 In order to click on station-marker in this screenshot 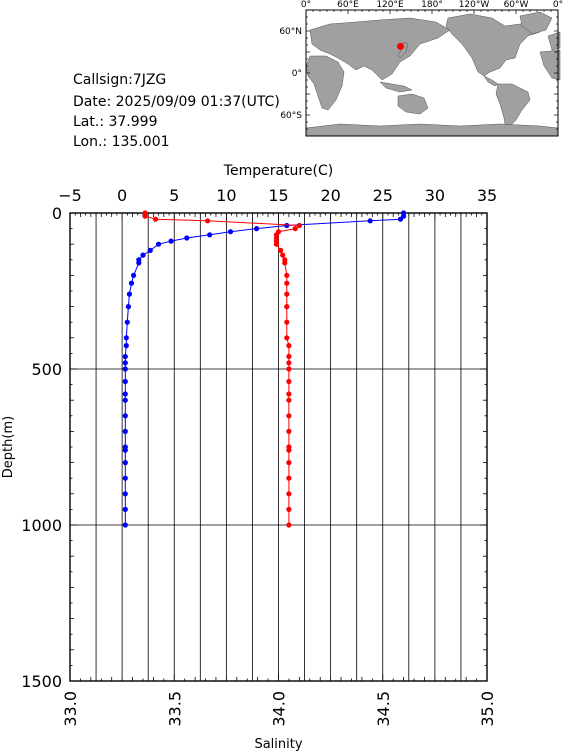, I will do `click(401, 46)`.